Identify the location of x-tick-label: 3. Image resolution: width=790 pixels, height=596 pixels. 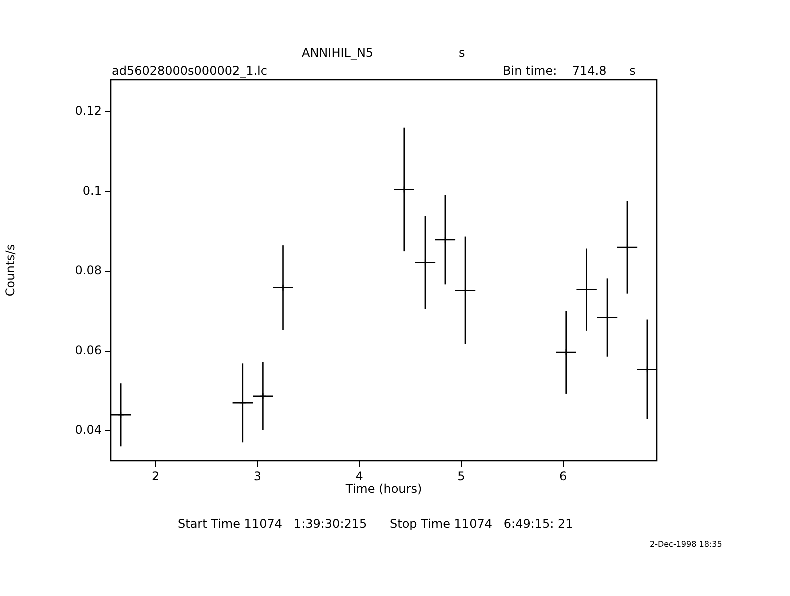
(258, 476).